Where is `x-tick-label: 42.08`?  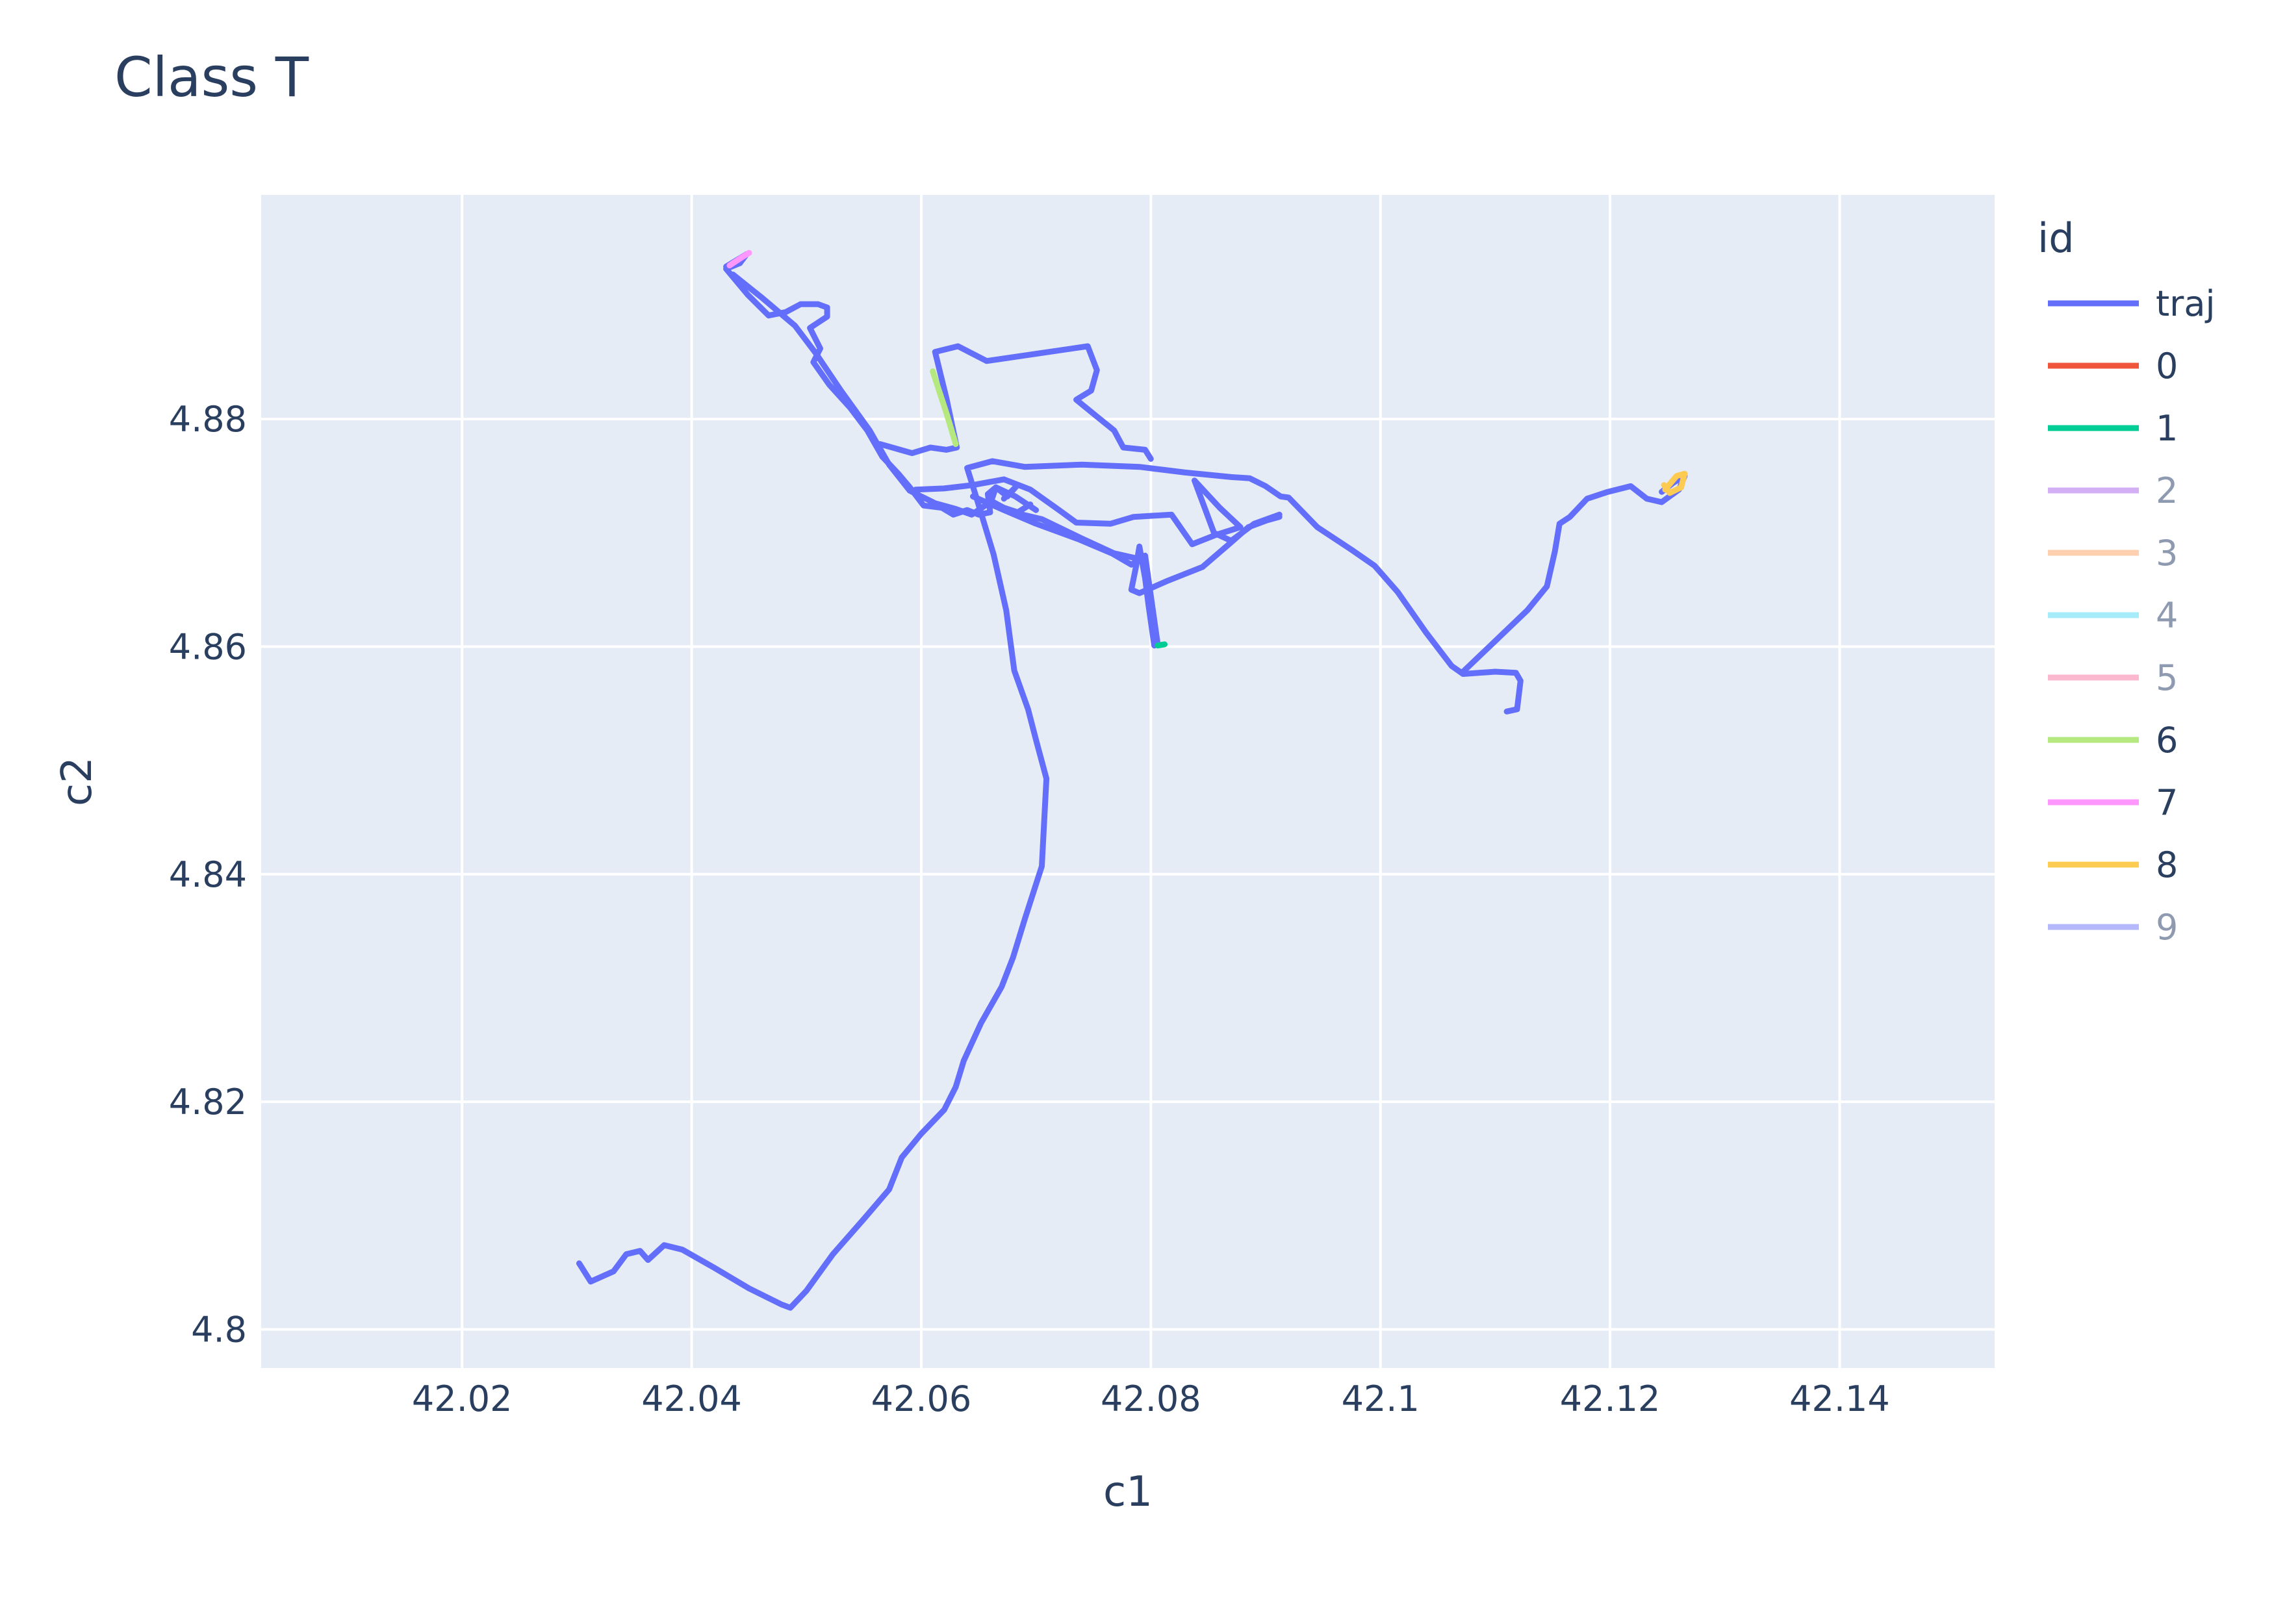 x-tick-label: 42.08 is located at coordinates (1151, 1398).